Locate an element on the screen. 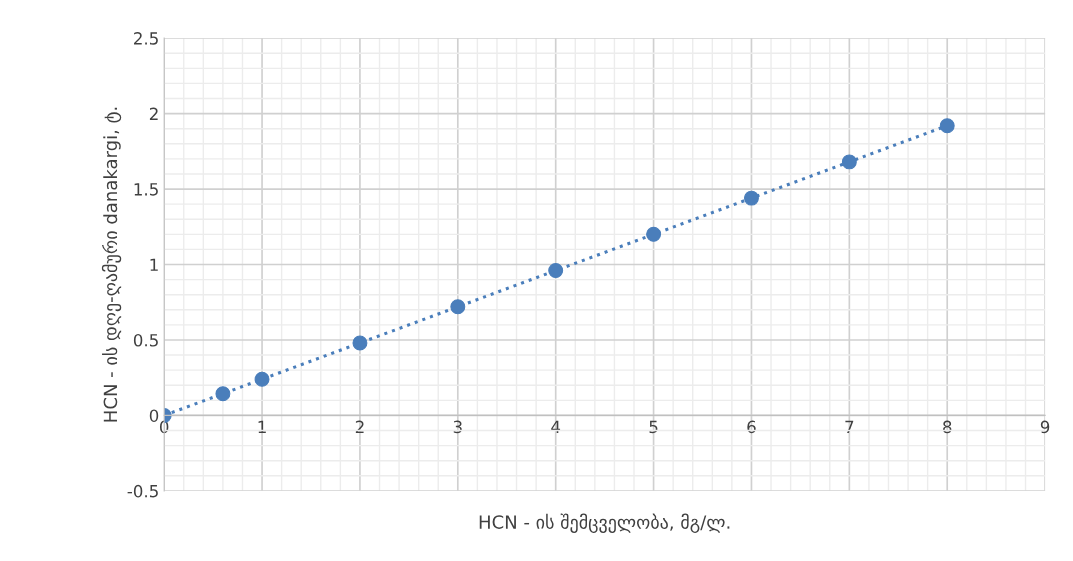 The image size is (1073, 561). y-tick-label: 2 is located at coordinates (153, 113).